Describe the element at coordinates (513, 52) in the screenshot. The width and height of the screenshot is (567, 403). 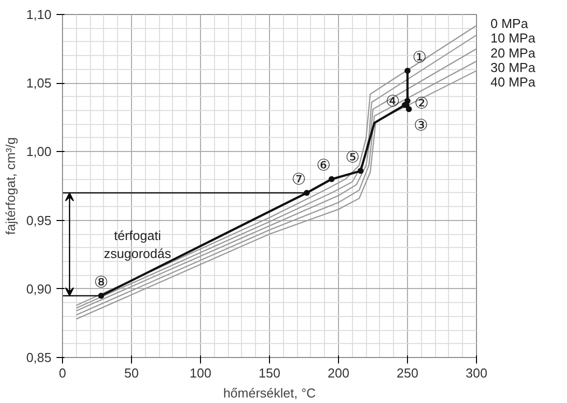
I see `series-label: 20 MPa` at that location.